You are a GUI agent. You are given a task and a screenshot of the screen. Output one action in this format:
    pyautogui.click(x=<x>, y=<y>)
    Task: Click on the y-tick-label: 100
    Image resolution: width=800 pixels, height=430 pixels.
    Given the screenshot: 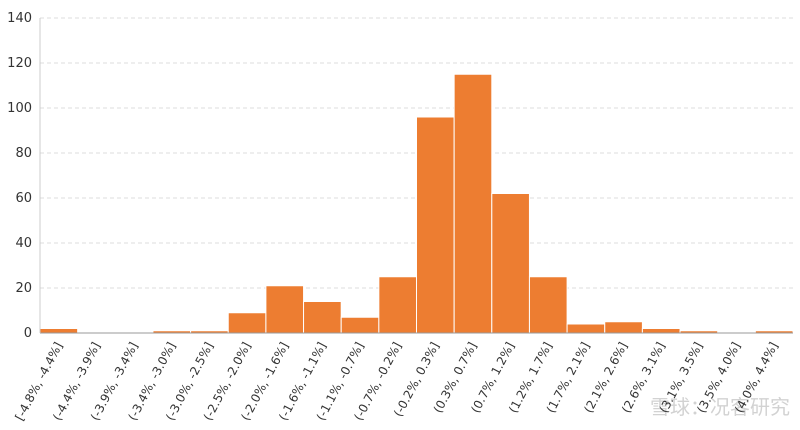 What is the action you would take?
    pyautogui.click(x=19, y=108)
    